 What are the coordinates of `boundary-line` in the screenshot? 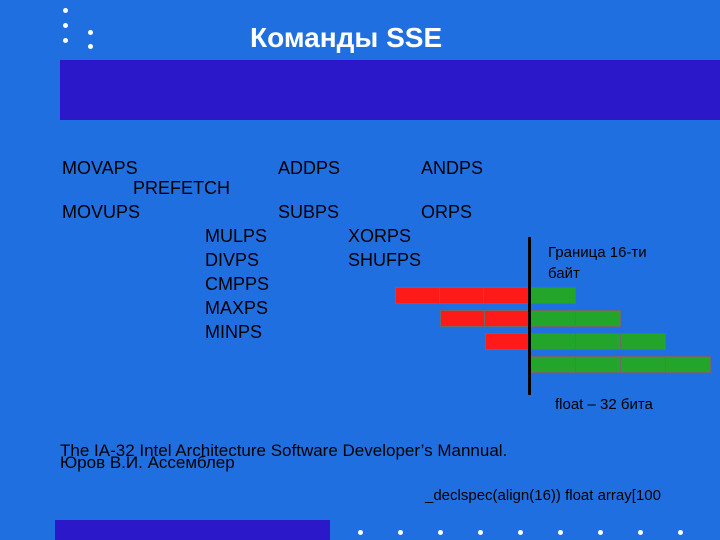 It's located at (529, 316).